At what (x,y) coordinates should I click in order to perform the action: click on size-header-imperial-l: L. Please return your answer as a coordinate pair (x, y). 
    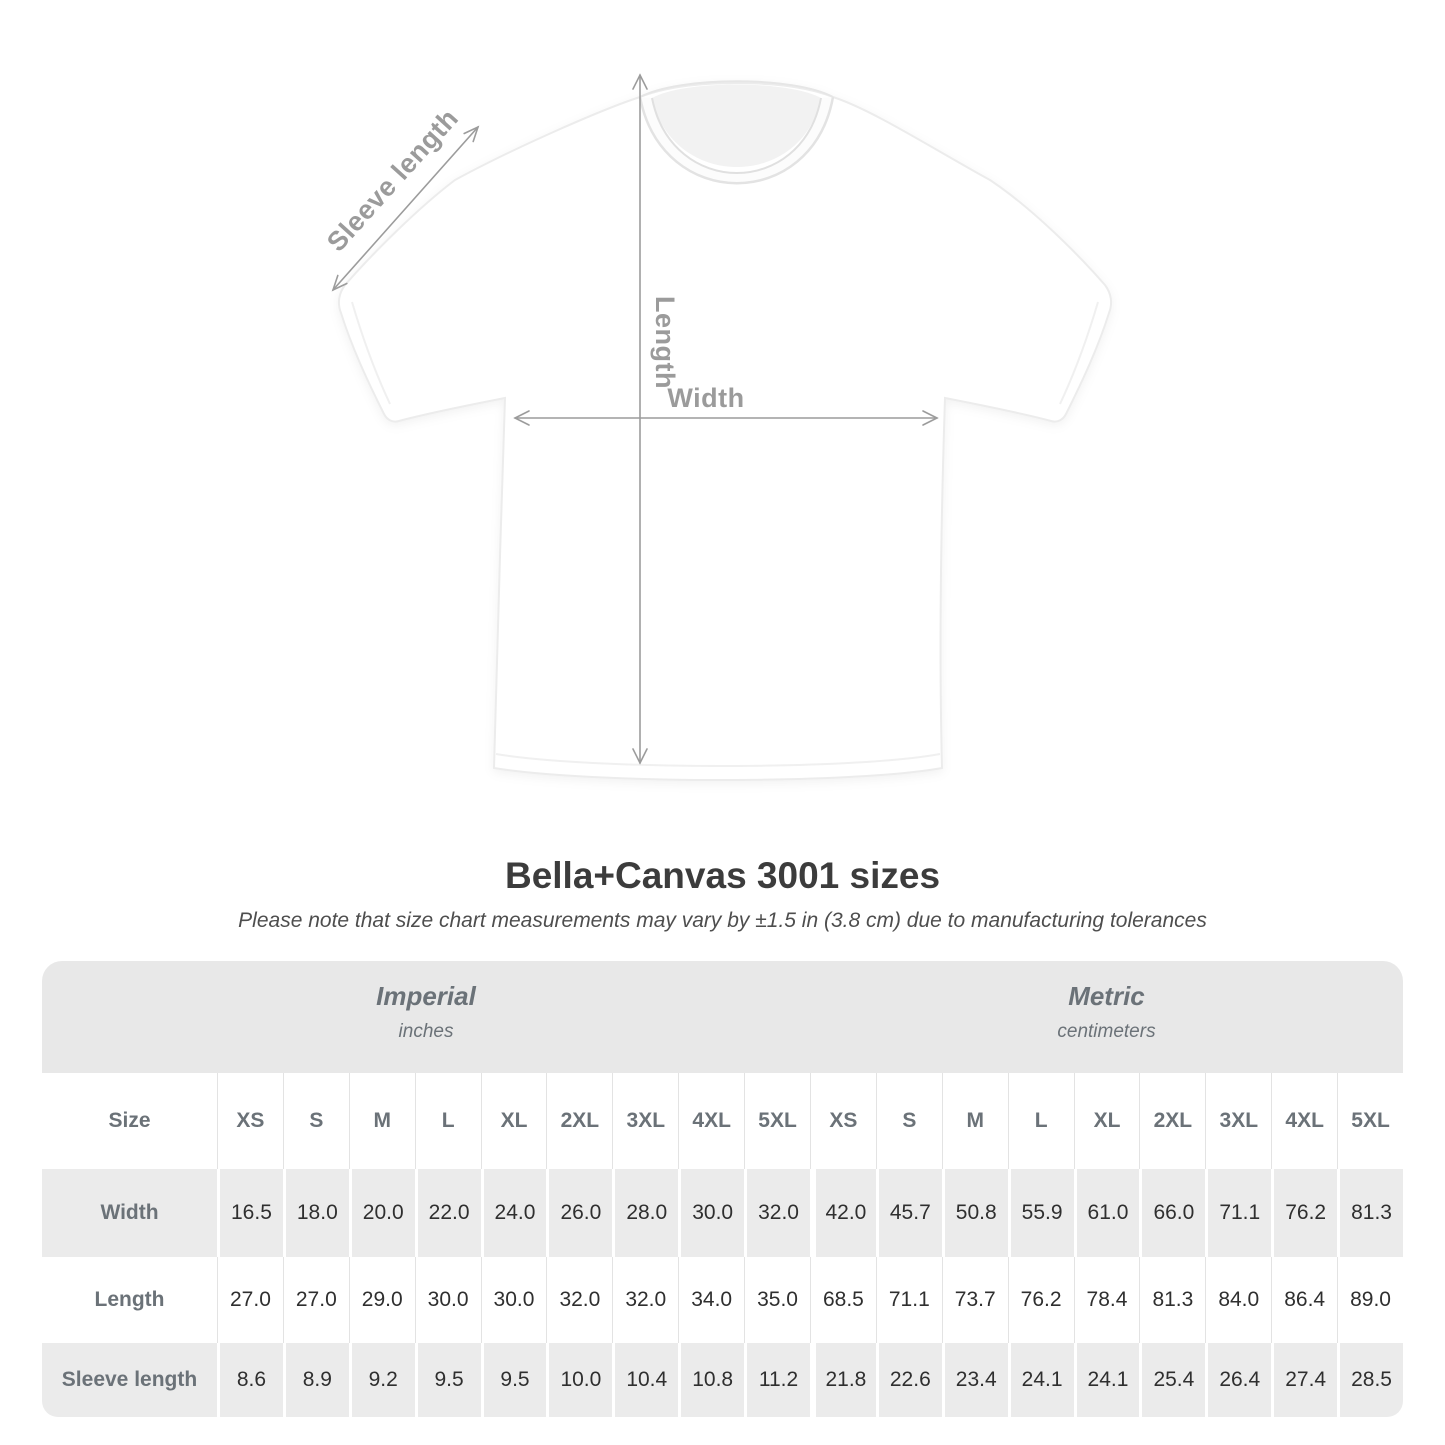
    Looking at the image, I should click on (447, 1121).